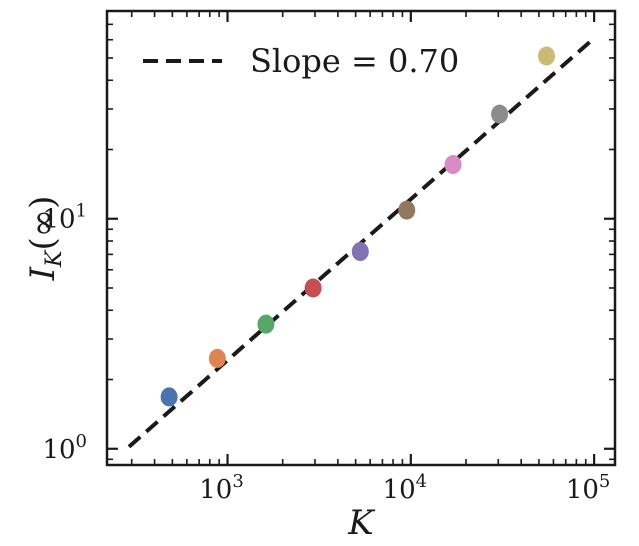 This screenshot has height=546, width=639. What do you see at coordinates (64, 218) in the screenshot?
I see `y-tick-label: 101` at bounding box center [64, 218].